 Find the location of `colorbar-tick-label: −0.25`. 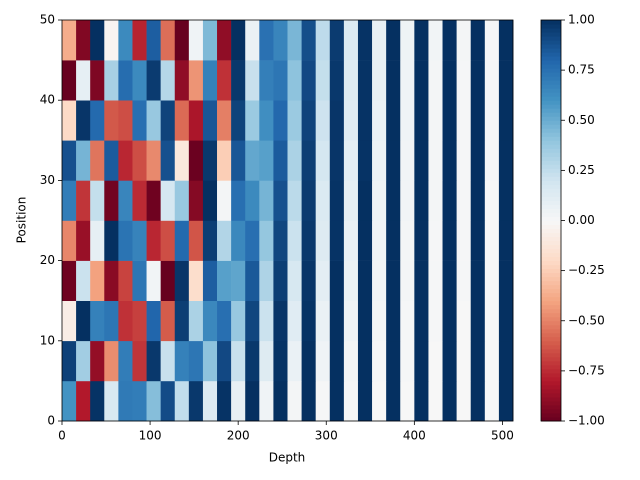

colorbar-tick-label: −0.25 is located at coordinates (586, 270).